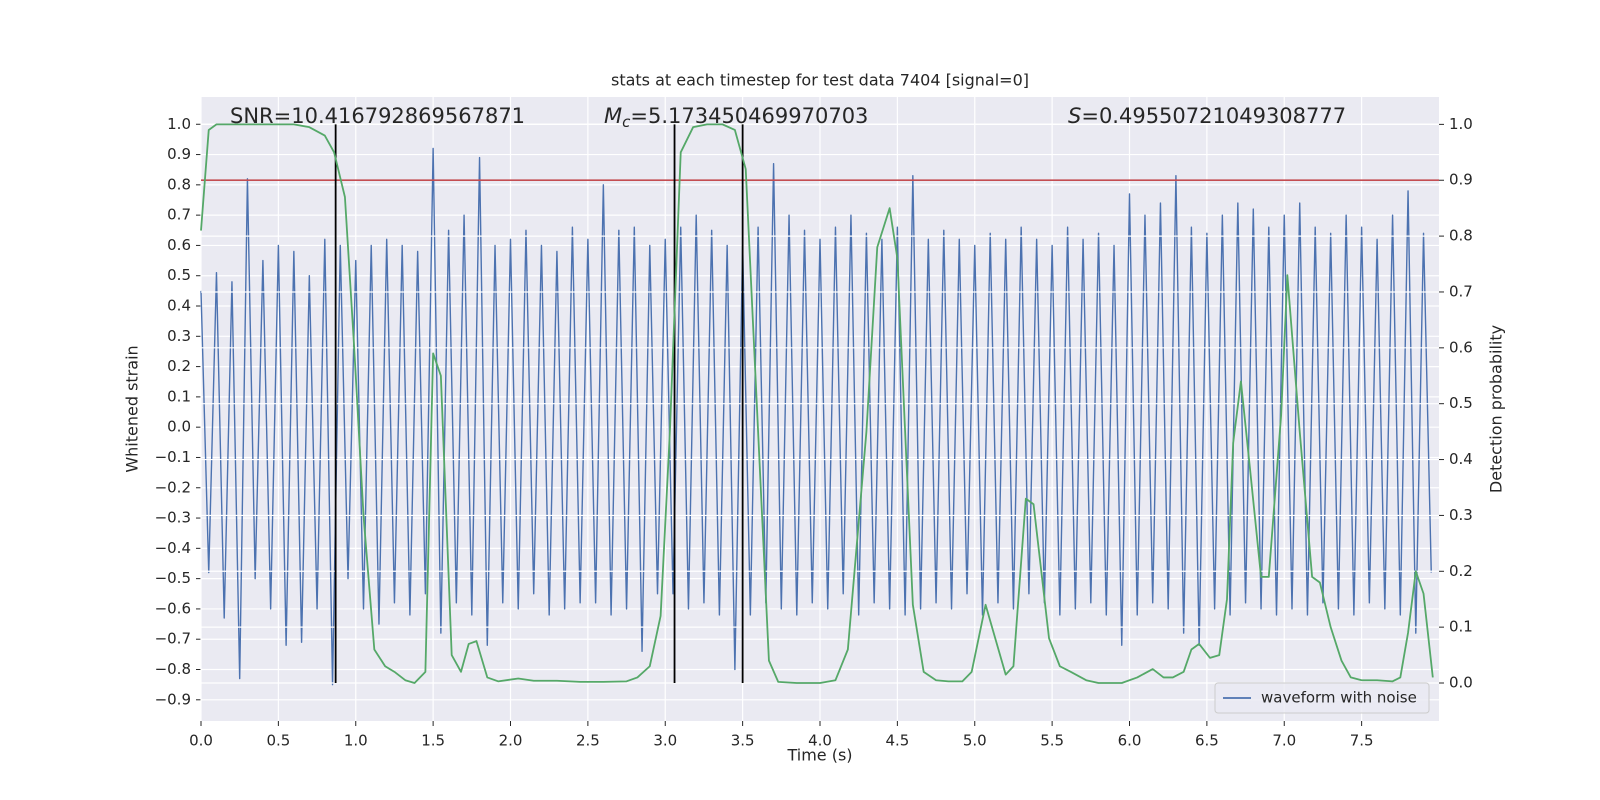 The width and height of the screenshot is (1600, 800). Describe the element at coordinates (975, 741) in the screenshot. I see `x-tick-label: 5.0` at that location.